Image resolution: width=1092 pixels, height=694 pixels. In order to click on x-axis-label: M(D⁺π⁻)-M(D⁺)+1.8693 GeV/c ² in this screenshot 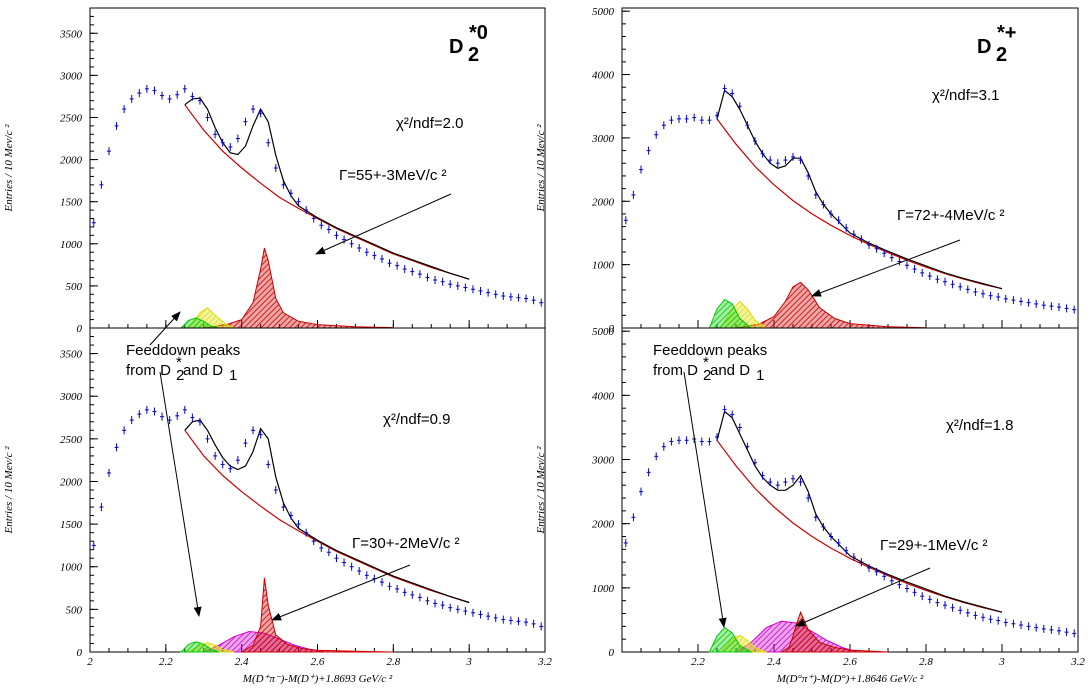, I will do `click(317, 679)`.